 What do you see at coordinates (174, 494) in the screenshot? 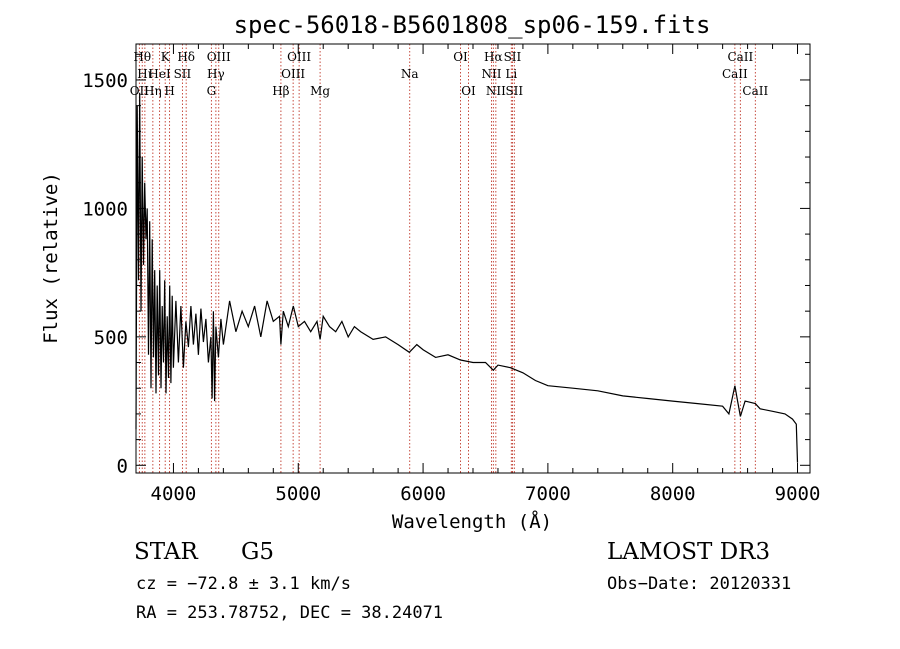
I see `x-tick-label-4000: 4000` at bounding box center [174, 494].